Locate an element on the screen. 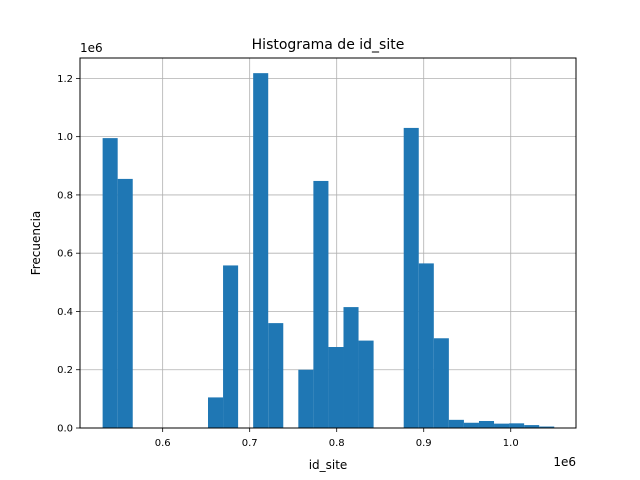 This screenshot has height=480, width=640. x-axis-label: id_site is located at coordinates (328, 465).